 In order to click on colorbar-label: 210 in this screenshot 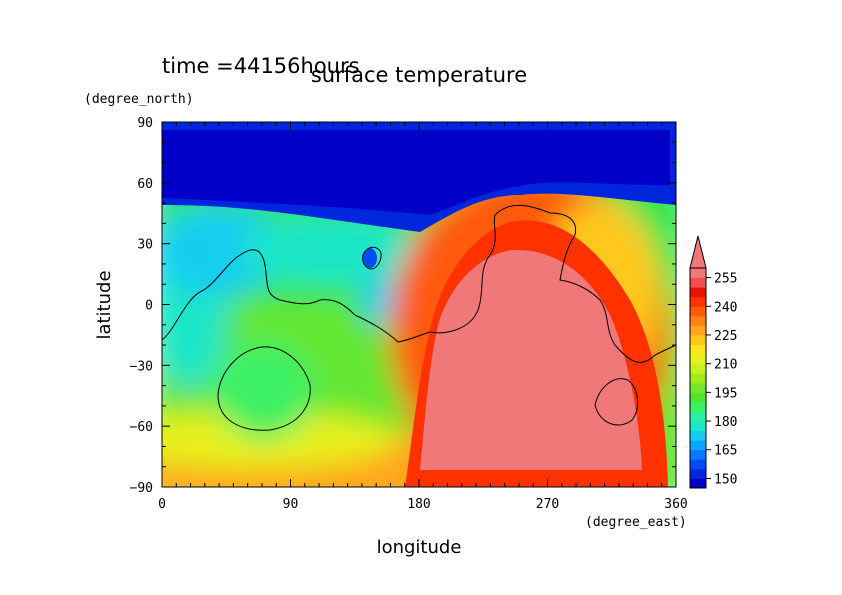, I will do `click(725, 365)`.